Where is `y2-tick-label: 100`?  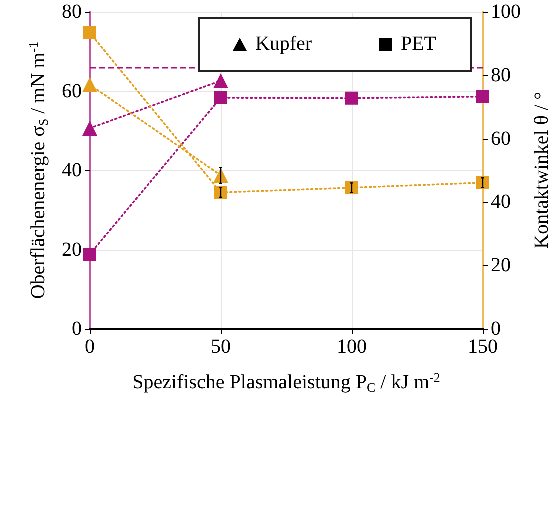
y2-tick-label: 100 is located at coordinates (506, 12).